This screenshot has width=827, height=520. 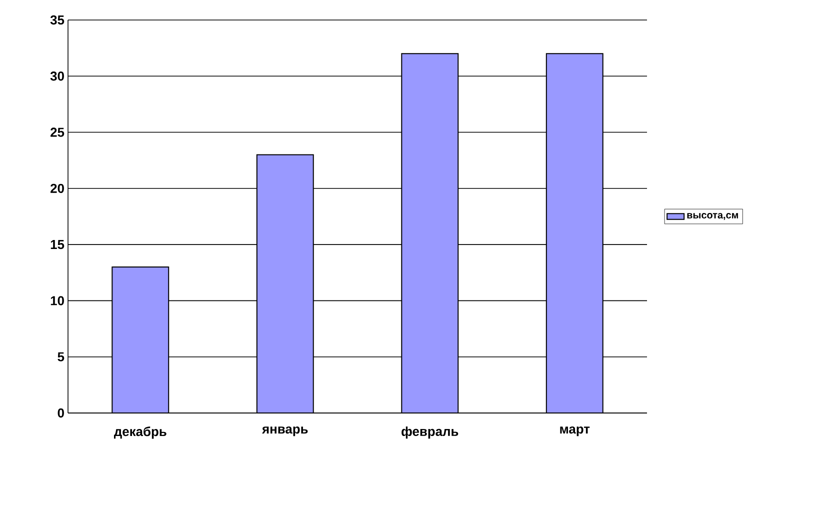 I want to click on legend-label: высота,см, so click(x=712, y=216).